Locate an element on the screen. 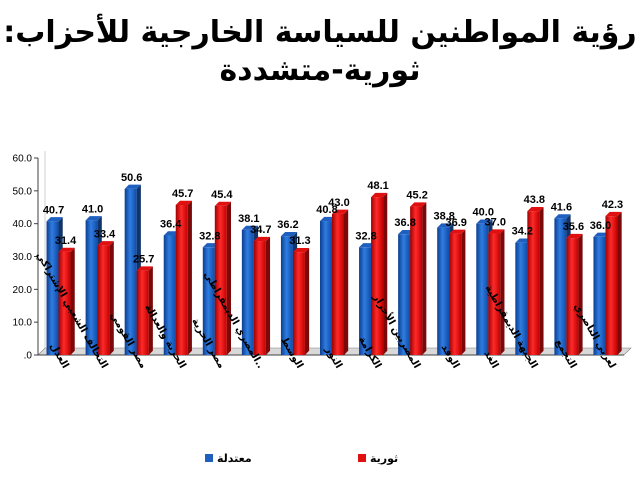 The width and height of the screenshot is (640, 490). data-label: 35.6 is located at coordinates (573, 227).